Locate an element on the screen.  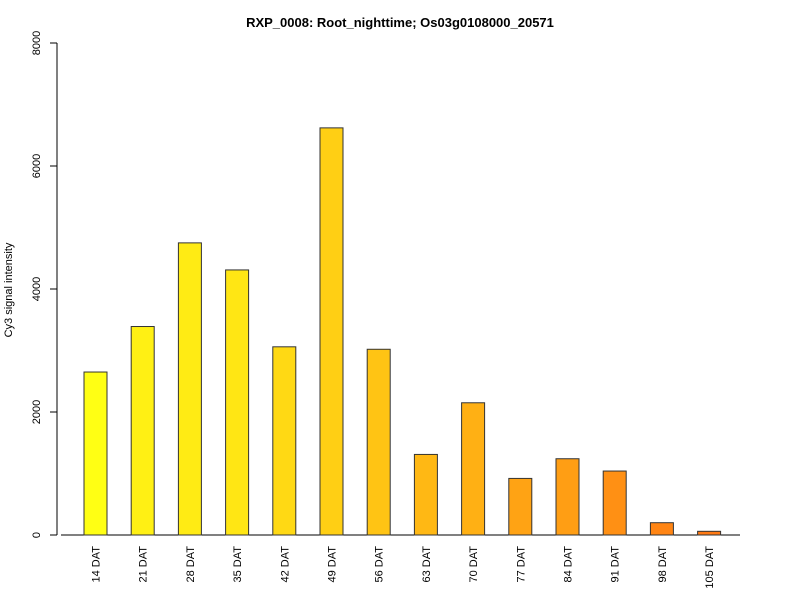
x-tick-label: 35 DAT is located at coordinates (238, 564).